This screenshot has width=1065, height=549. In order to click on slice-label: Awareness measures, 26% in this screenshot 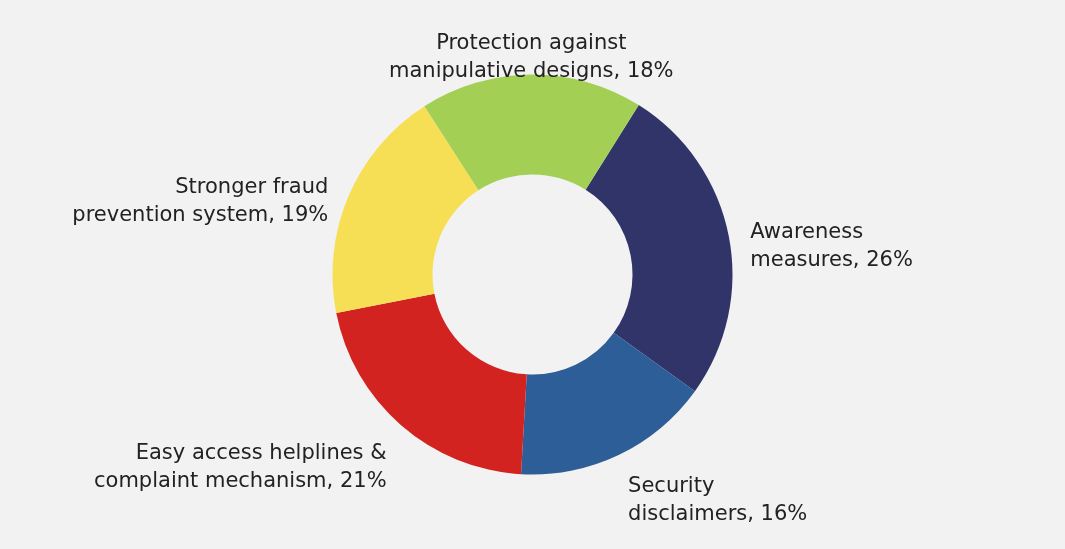, I will do `click(831, 244)`.